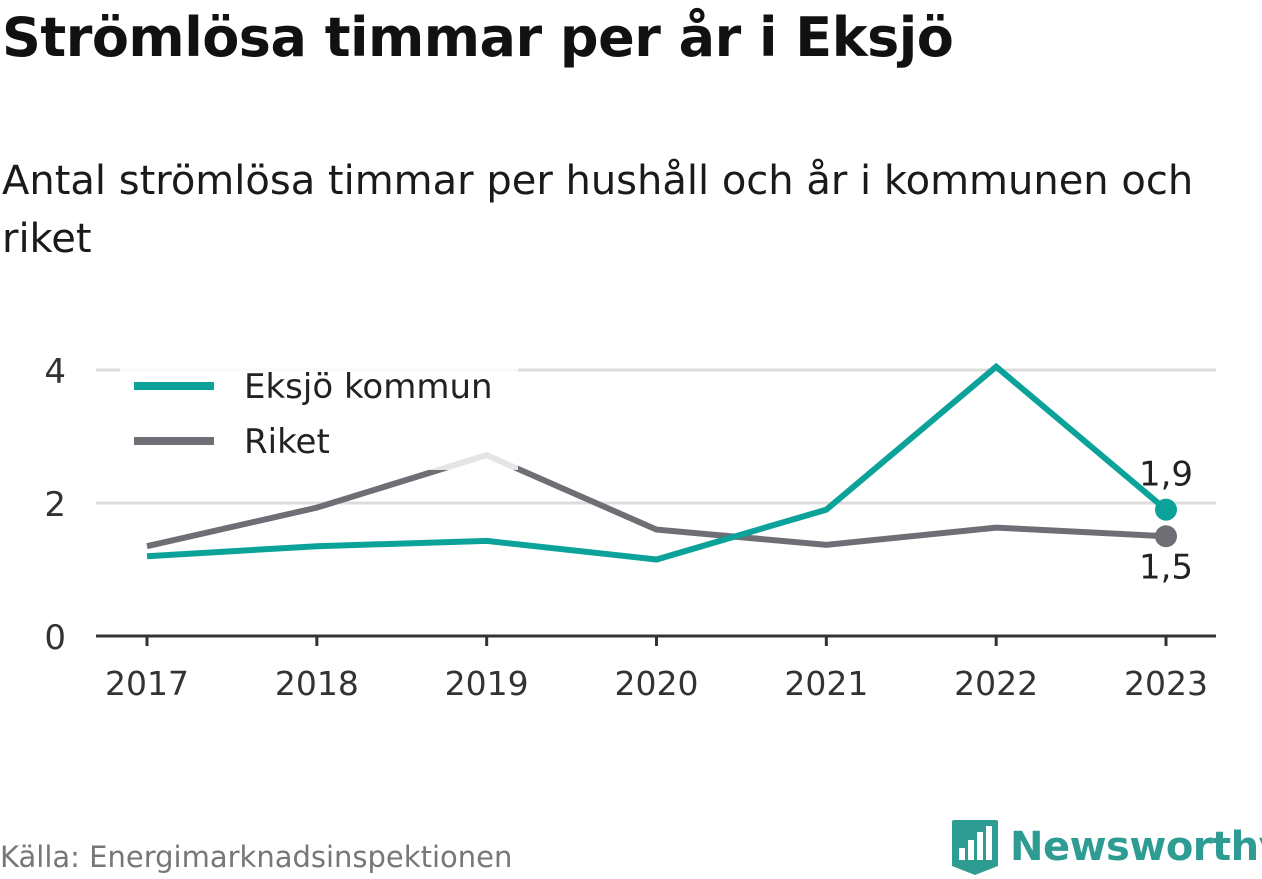 The width and height of the screenshot is (1262, 879). Describe the element at coordinates (1166, 567) in the screenshot. I see `data-label: 1,5` at that location.